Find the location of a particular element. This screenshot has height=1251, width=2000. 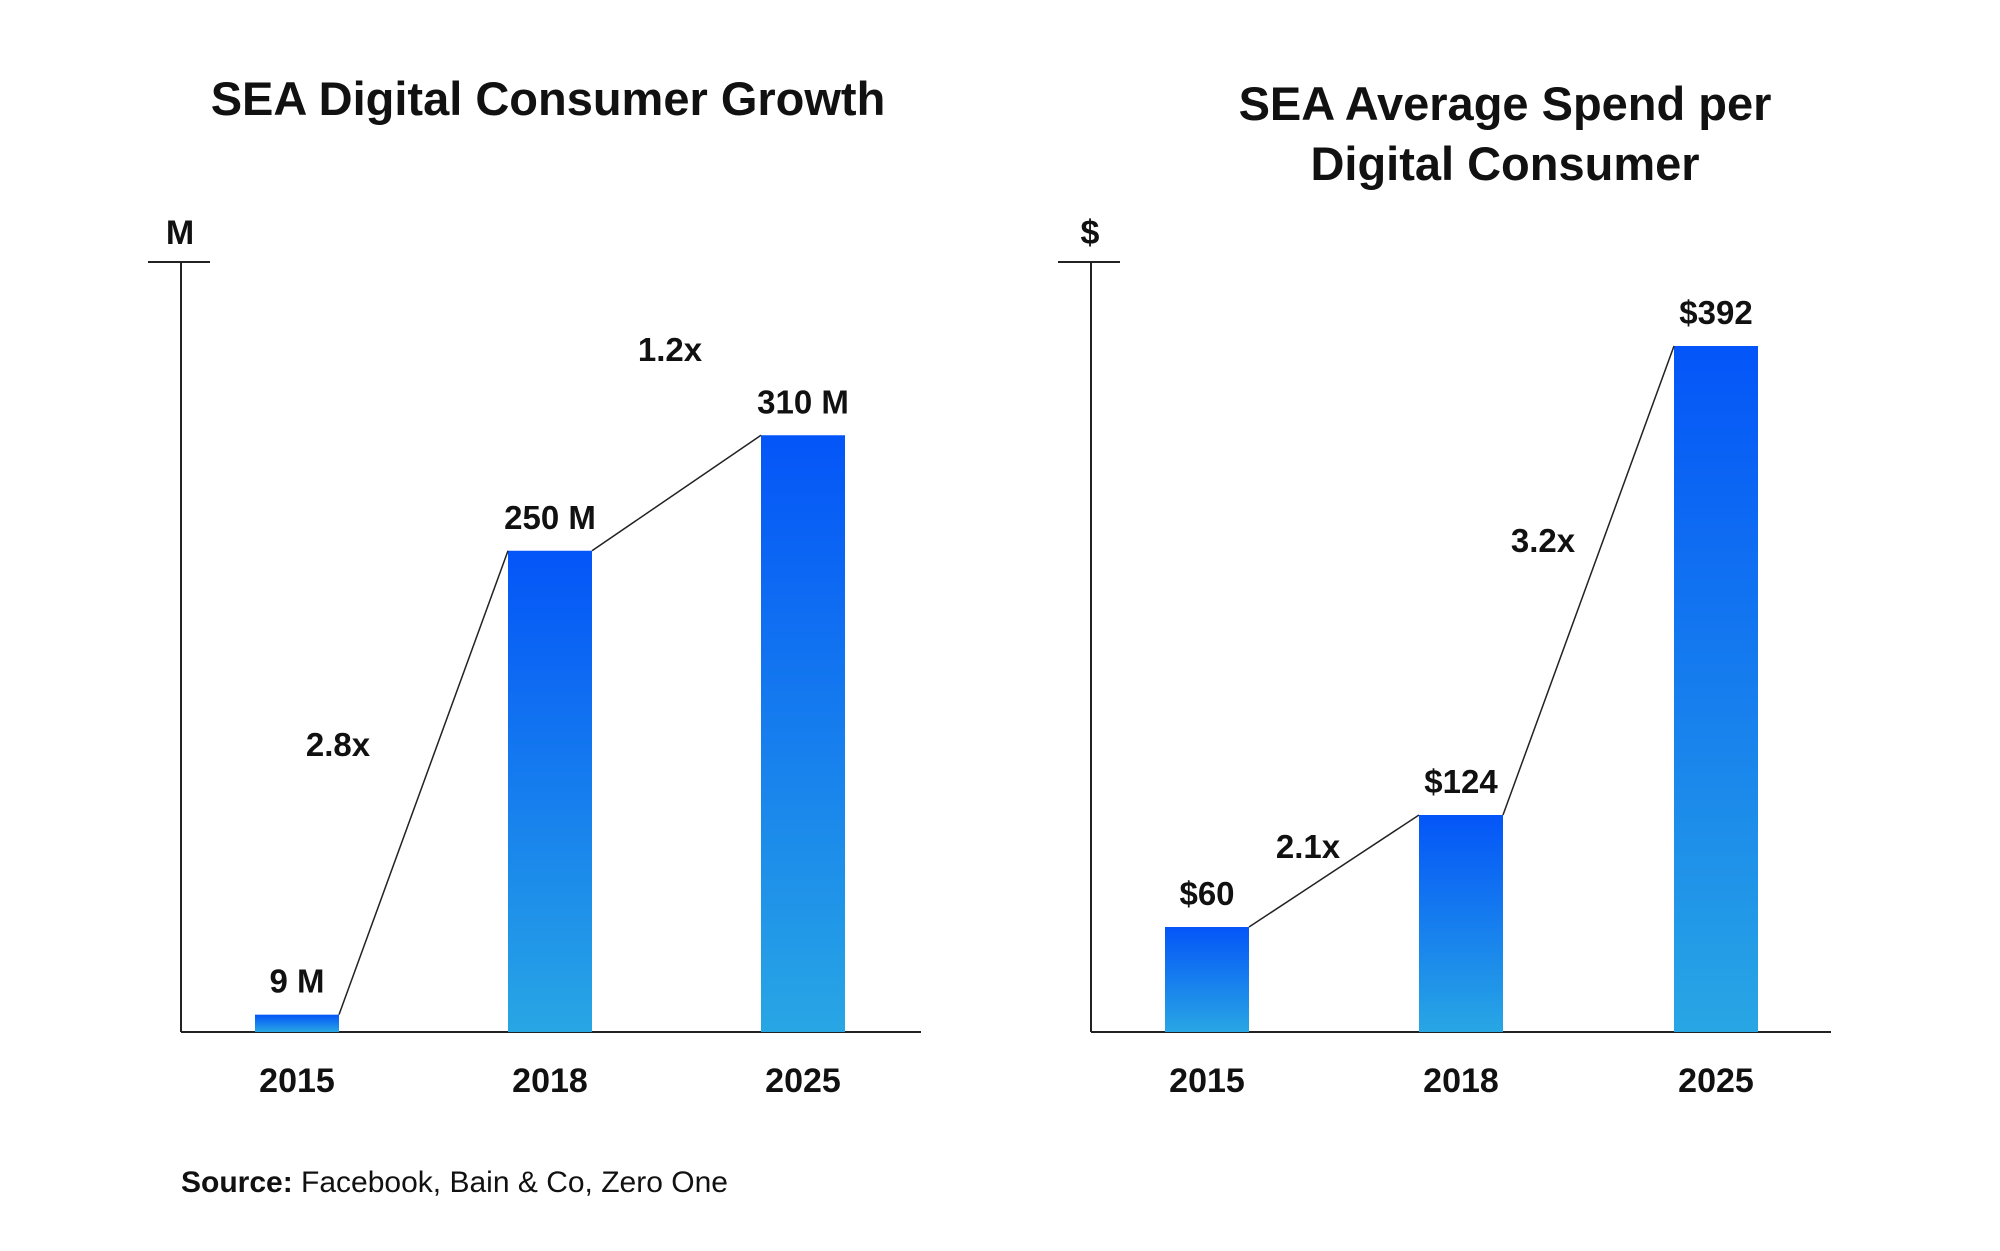

chart2-growth-label-1: 2.1x is located at coordinates (1308, 846).